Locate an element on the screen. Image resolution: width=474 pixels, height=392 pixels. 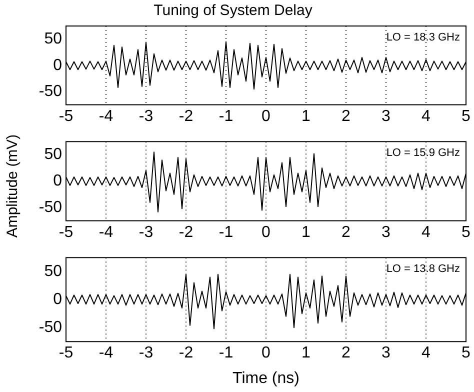
annotation: LO = 15.9 GHz is located at coordinates (423, 153).